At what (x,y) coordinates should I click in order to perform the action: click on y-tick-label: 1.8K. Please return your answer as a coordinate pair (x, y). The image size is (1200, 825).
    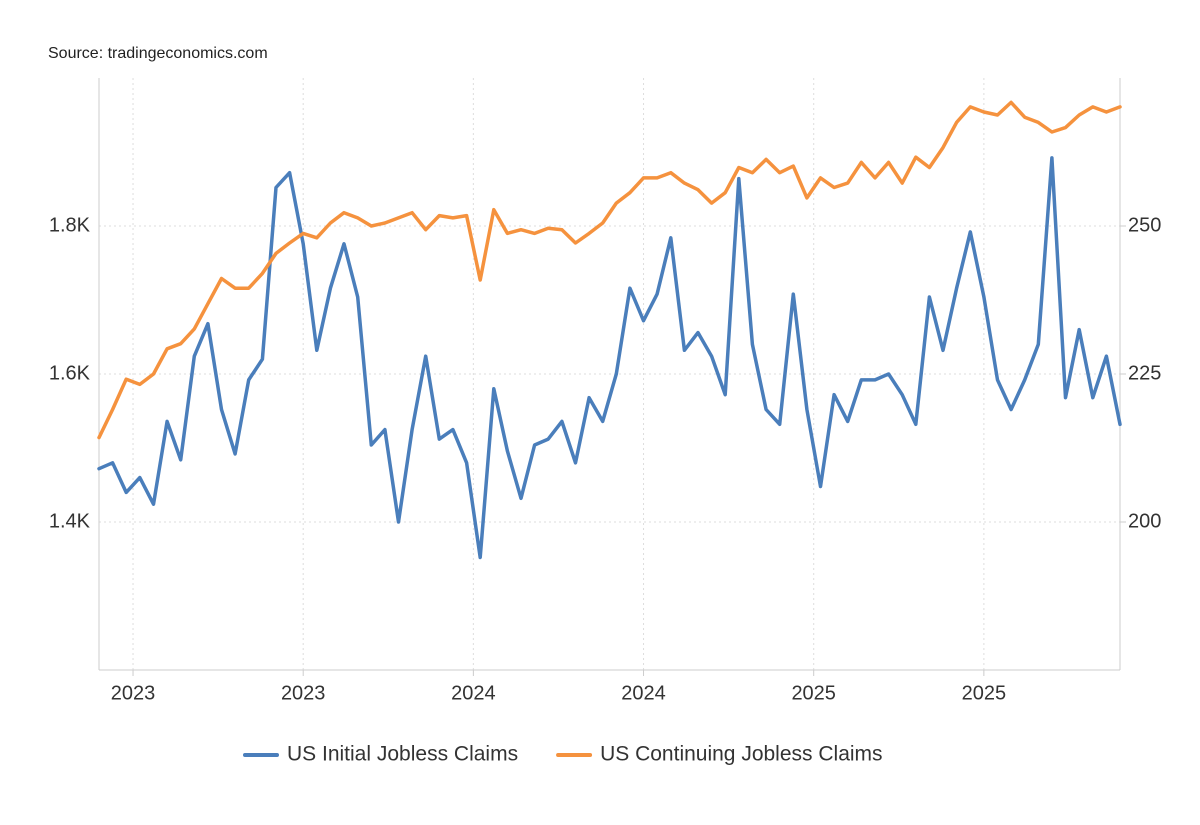
    Looking at the image, I should click on (70, 225).